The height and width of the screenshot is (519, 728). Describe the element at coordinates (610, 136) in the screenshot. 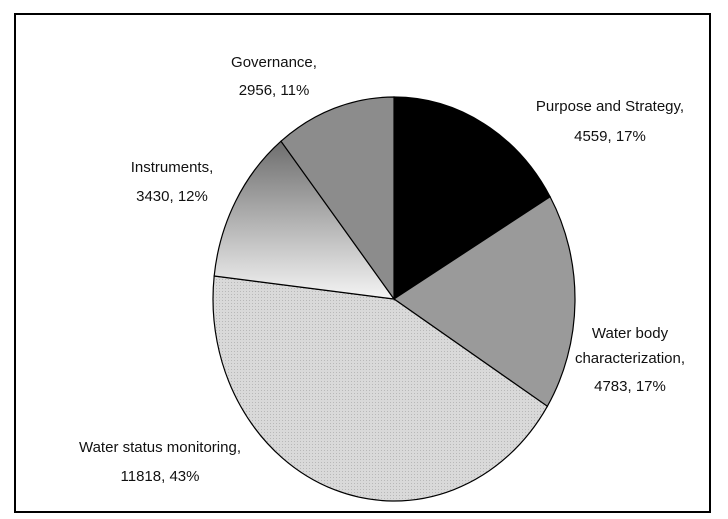

I see `label-purpose-line2: 4559, 17%` at that location.